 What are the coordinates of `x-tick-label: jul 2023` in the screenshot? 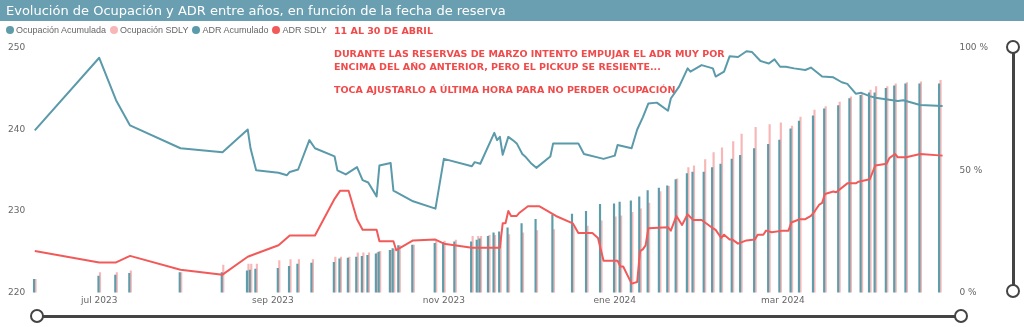 It's located at (98, 300).